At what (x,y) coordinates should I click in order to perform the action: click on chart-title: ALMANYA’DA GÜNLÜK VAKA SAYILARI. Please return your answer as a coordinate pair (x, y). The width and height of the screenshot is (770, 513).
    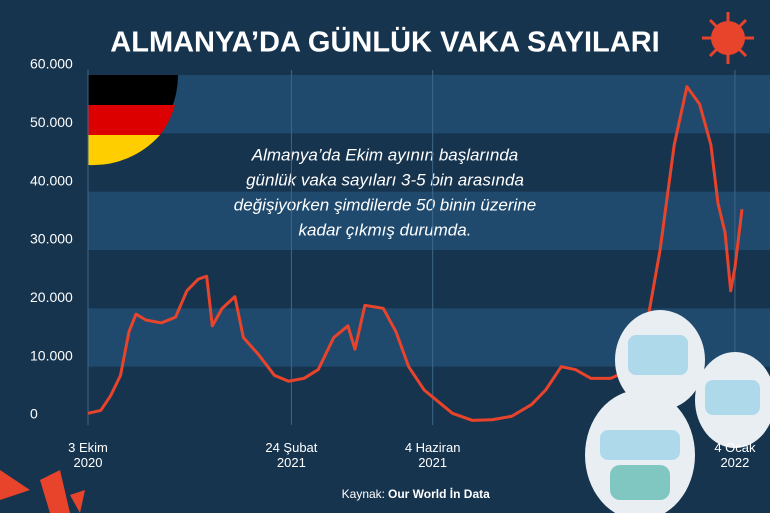
    Looking at the image, I should click on (384, 42).